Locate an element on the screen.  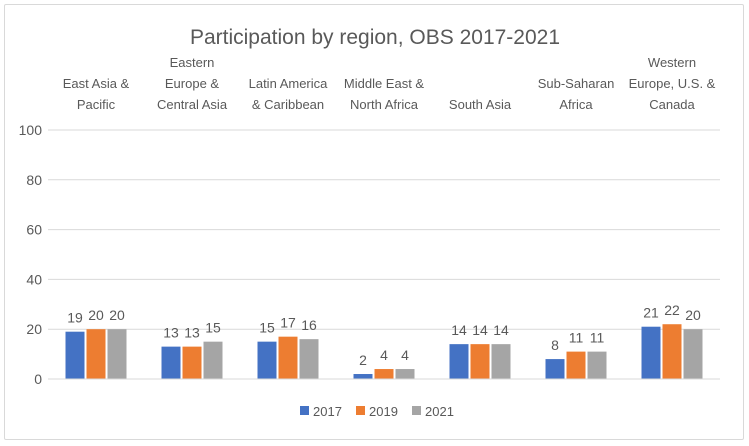
category-label: Sub-Saharan is located at coordinates (576, 83).